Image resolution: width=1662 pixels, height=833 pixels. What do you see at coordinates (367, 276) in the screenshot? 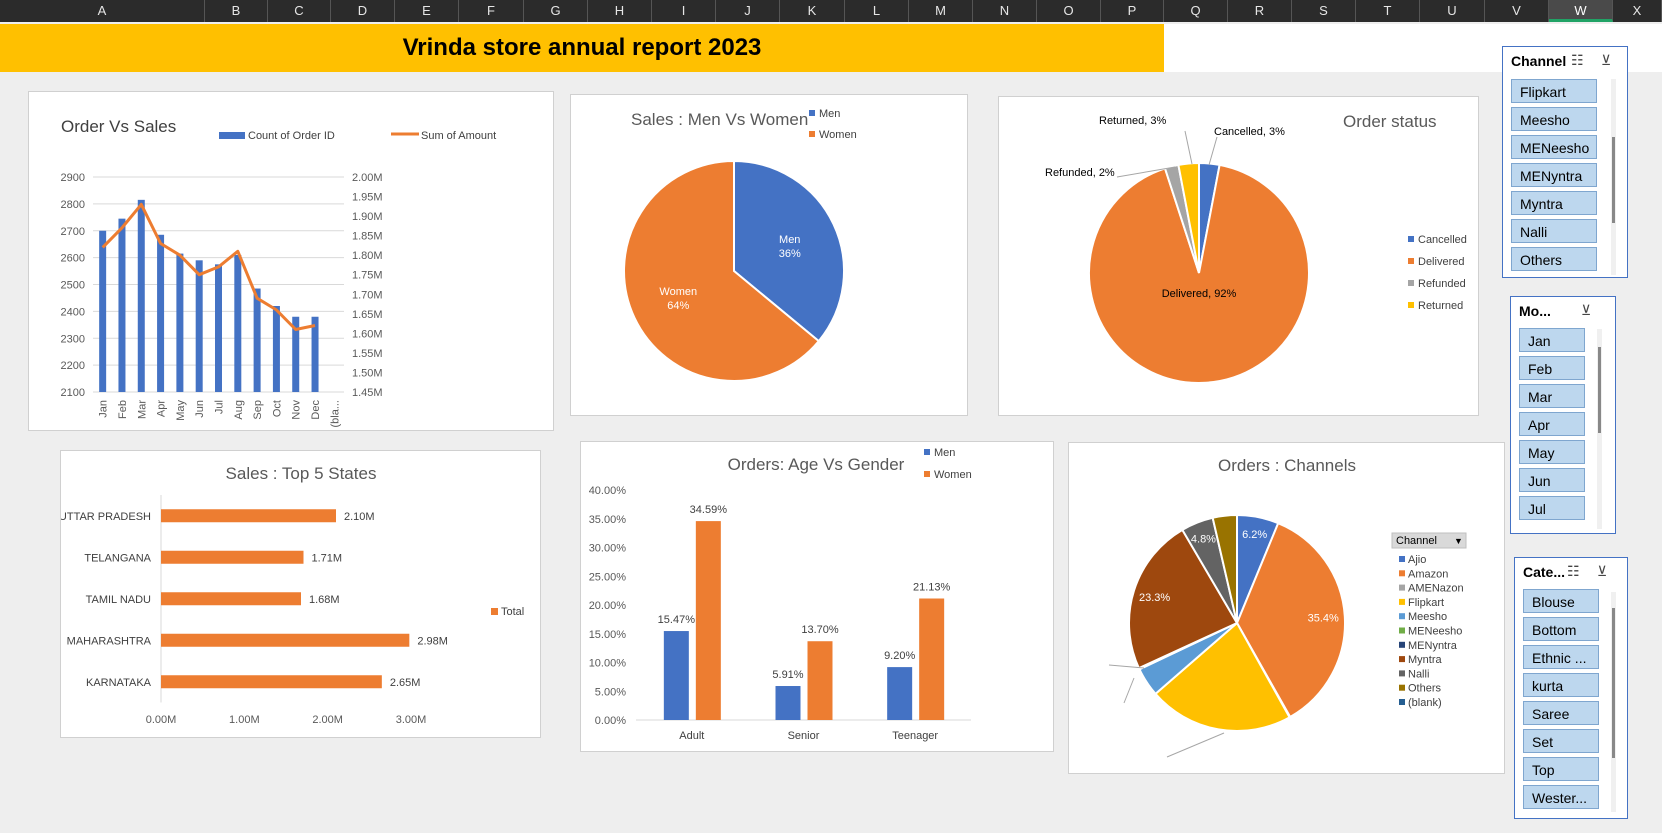
I see `y2-tick-label: 1.75M` at bounding box center [367, 276].